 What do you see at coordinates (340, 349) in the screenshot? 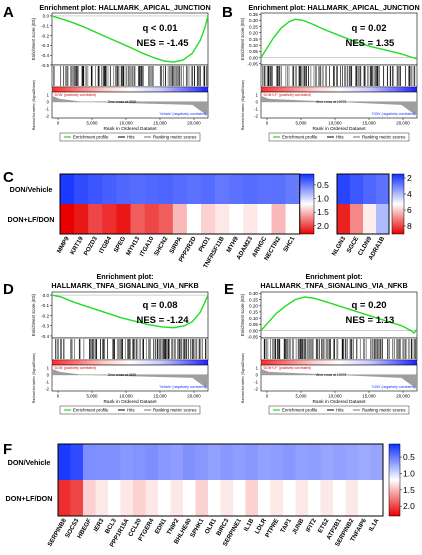
I see `hits-group` at bounding box center [340, 349].